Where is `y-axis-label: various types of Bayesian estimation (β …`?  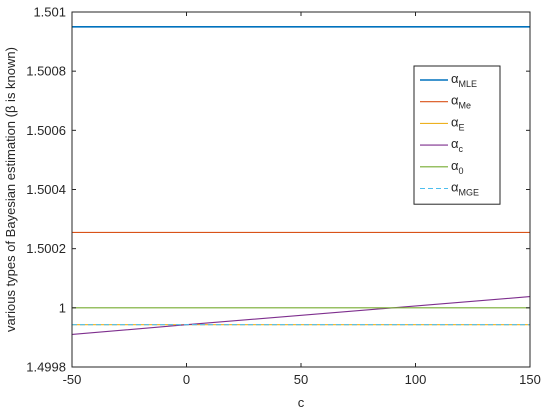
y-axis-label: various types of Bayesian estimation (β … is located at coordinates (10, 189).